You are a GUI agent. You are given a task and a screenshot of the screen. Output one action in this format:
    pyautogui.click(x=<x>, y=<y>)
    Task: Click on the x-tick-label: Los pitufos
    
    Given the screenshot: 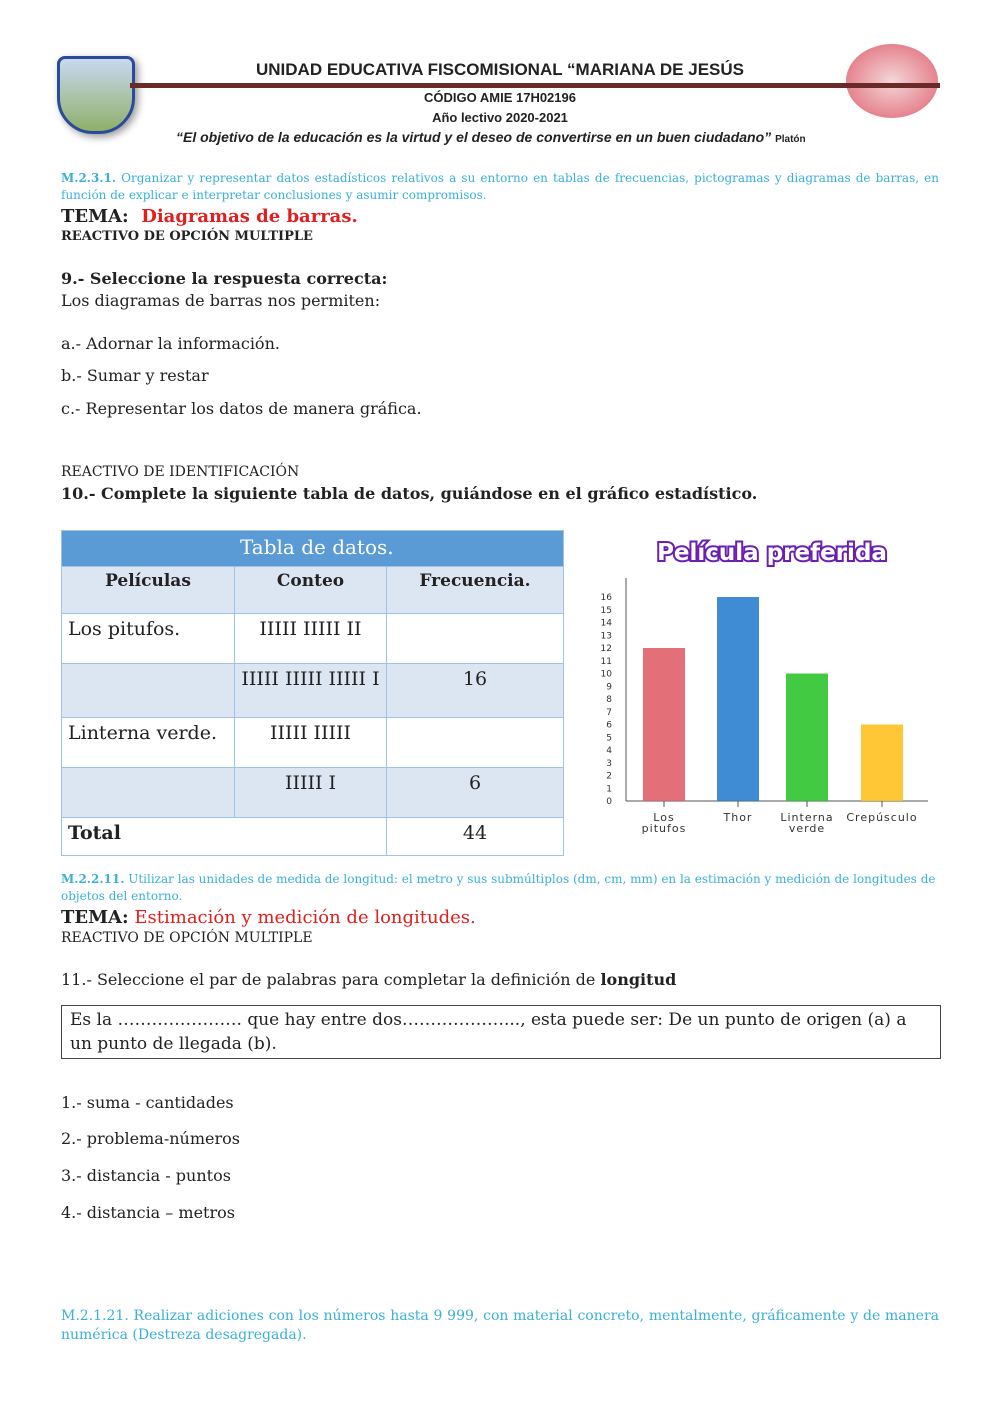 What is the action you would take?
    pyautogui.click(x=664, y=823)
    